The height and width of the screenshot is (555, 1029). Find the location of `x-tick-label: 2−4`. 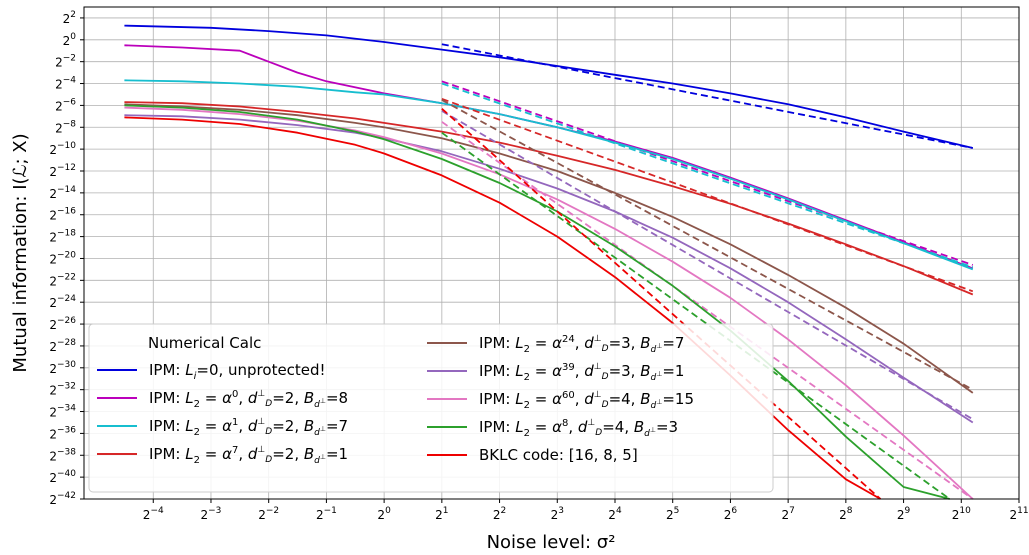

x-tick-label: 2−4 is located at coordinates (153, 514).